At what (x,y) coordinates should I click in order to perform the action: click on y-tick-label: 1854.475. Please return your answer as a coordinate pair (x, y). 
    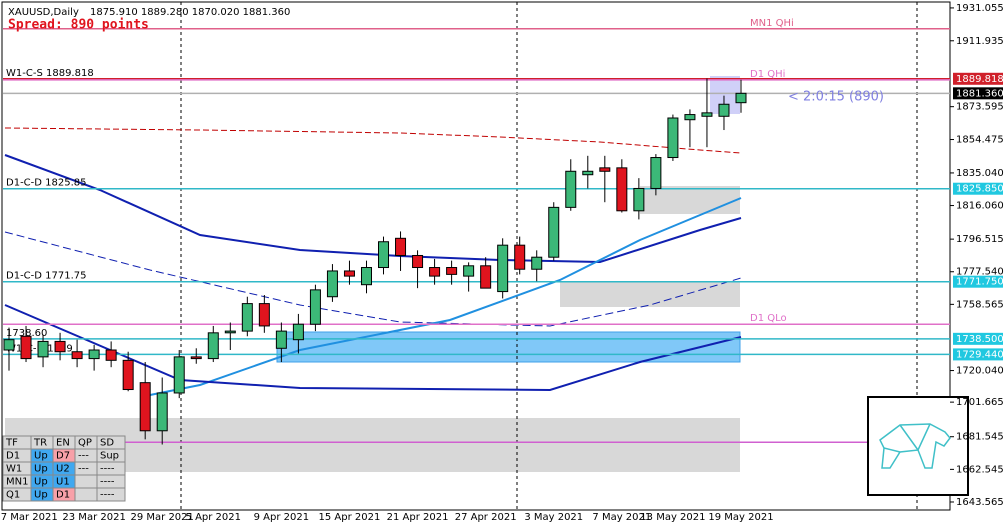
    Looking at the image, I should click on (980, 140).